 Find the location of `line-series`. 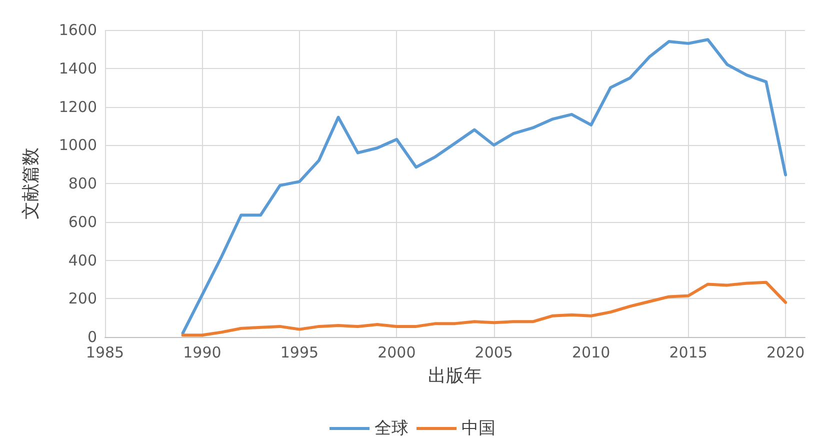

line-series is located at coordinates (484, 308).